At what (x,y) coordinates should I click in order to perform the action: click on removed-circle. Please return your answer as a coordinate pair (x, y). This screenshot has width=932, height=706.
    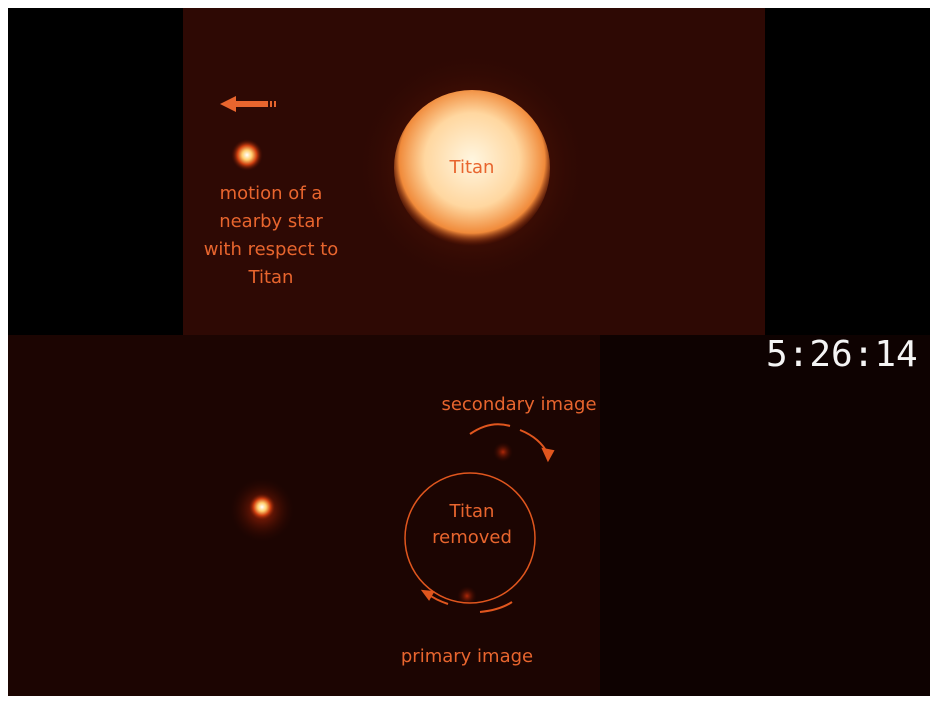
    Looking at the image, I should click on (470, 538).